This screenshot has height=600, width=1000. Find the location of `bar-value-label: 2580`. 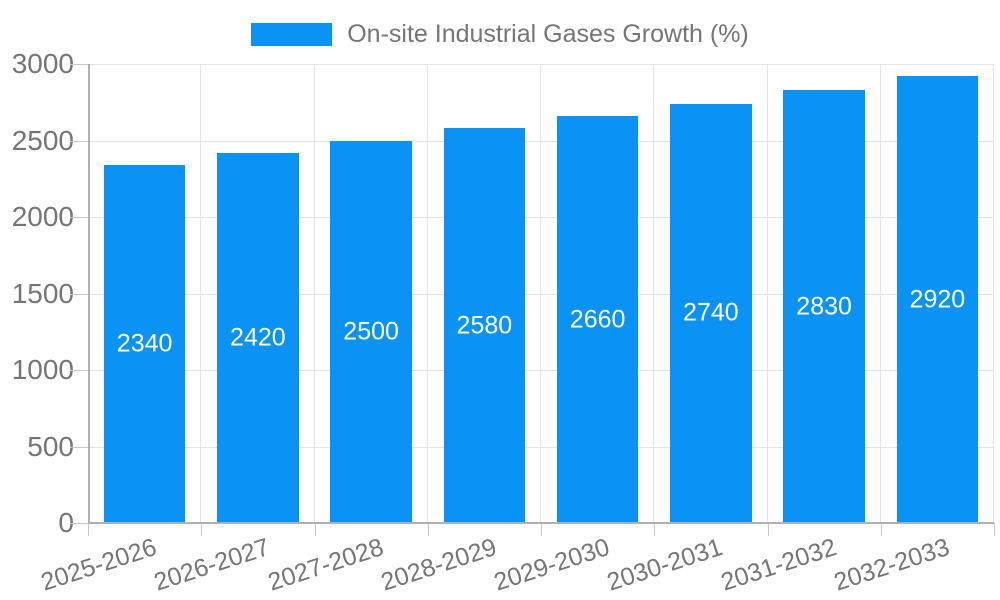

bar-value-label: 2580 is located at coordinates (484, 325).